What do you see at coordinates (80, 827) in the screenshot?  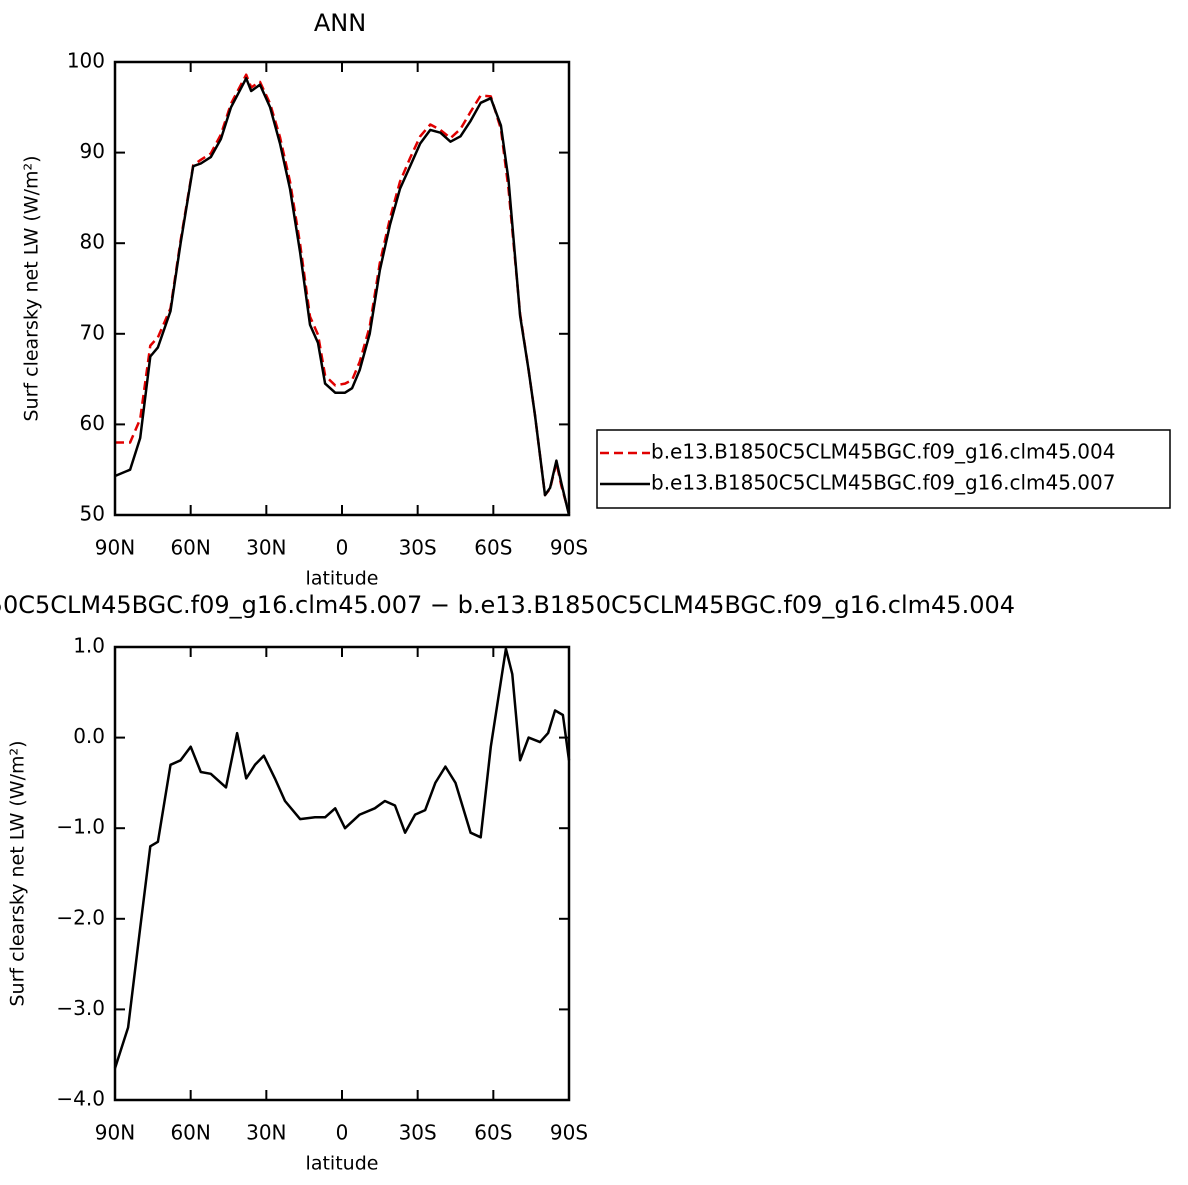 I see `y-tick-label: −1.0` at bounding box center [80, 827].